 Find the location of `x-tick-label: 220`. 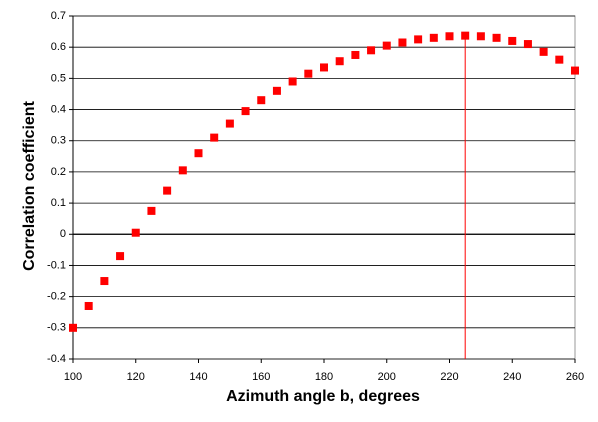

x-tick-label: 220 is located at coordinates (449, 377).